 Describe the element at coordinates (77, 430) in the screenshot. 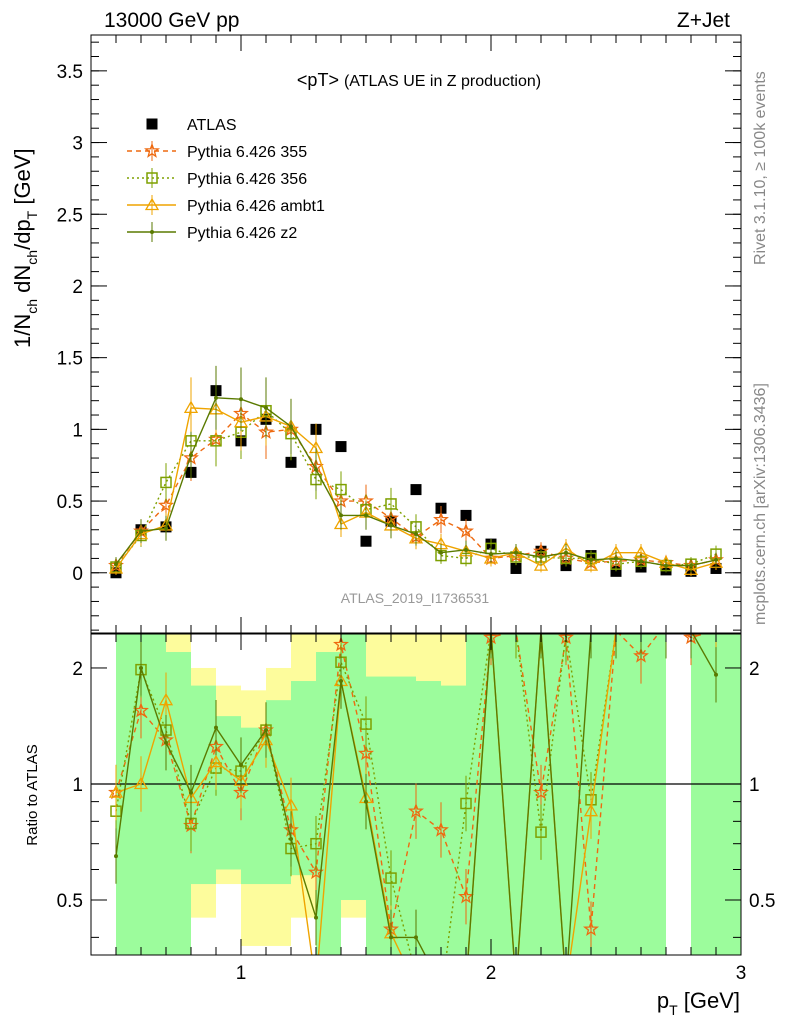

I see `y-tick-label: 1` at that location.